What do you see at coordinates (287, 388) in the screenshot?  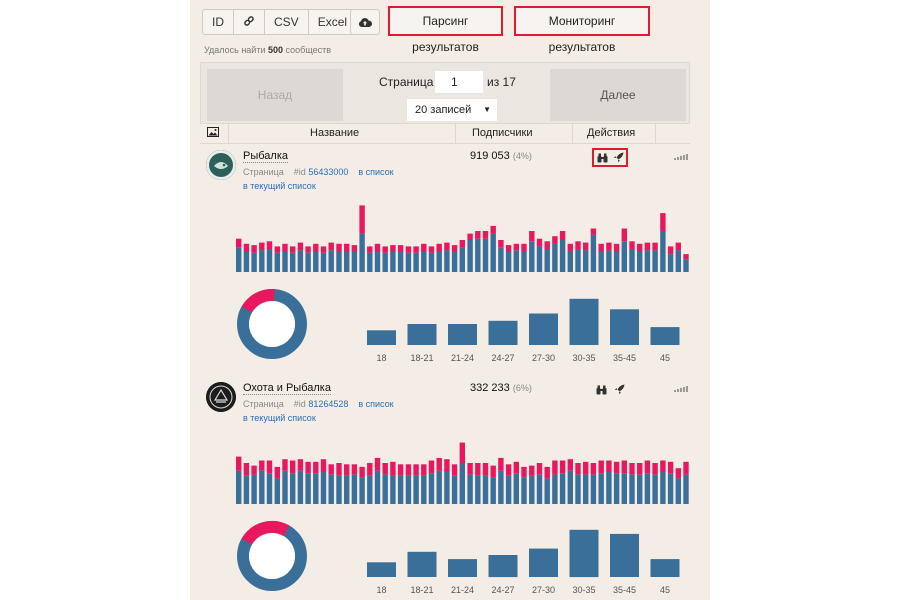 I see `community-name-link: Охота и Рыбалка` at bounding box center [287, 388].